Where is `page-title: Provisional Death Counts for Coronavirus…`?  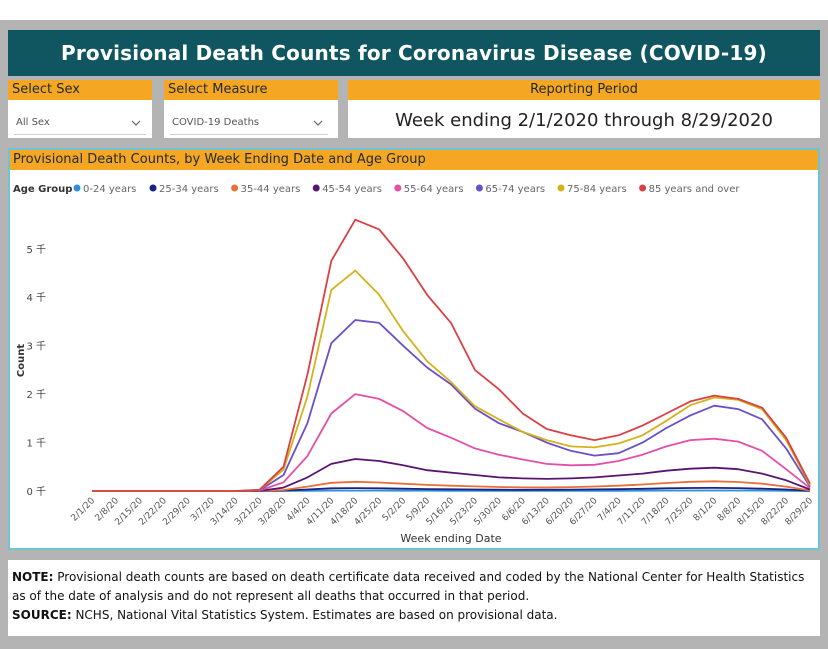
page-title: Provisional Death Counts for Coronavirus… is located at coordinates (414, 53).